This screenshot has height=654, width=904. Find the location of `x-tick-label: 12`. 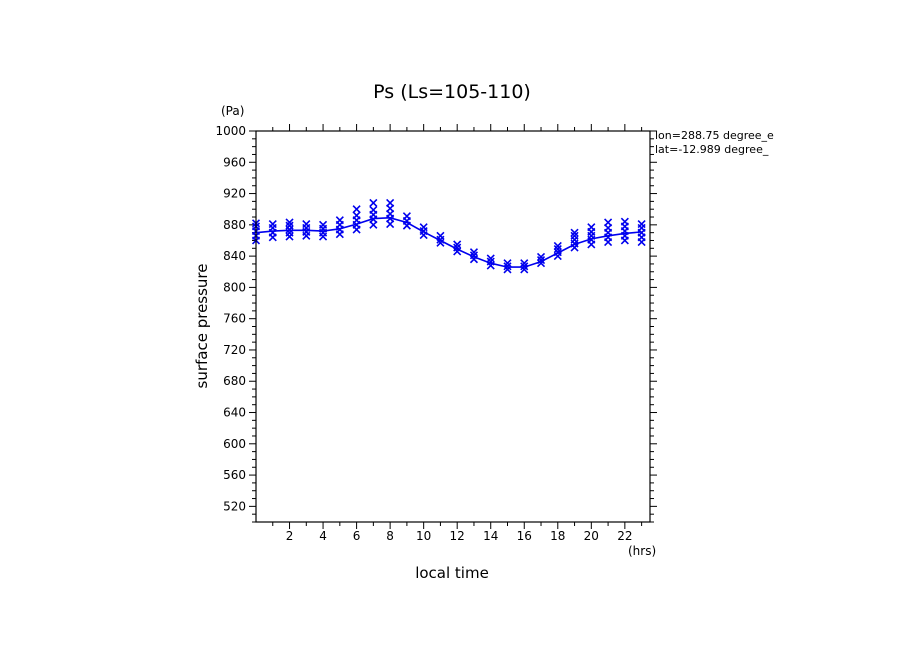

x-tick-label: 12 is located at coordinates (457, 536).